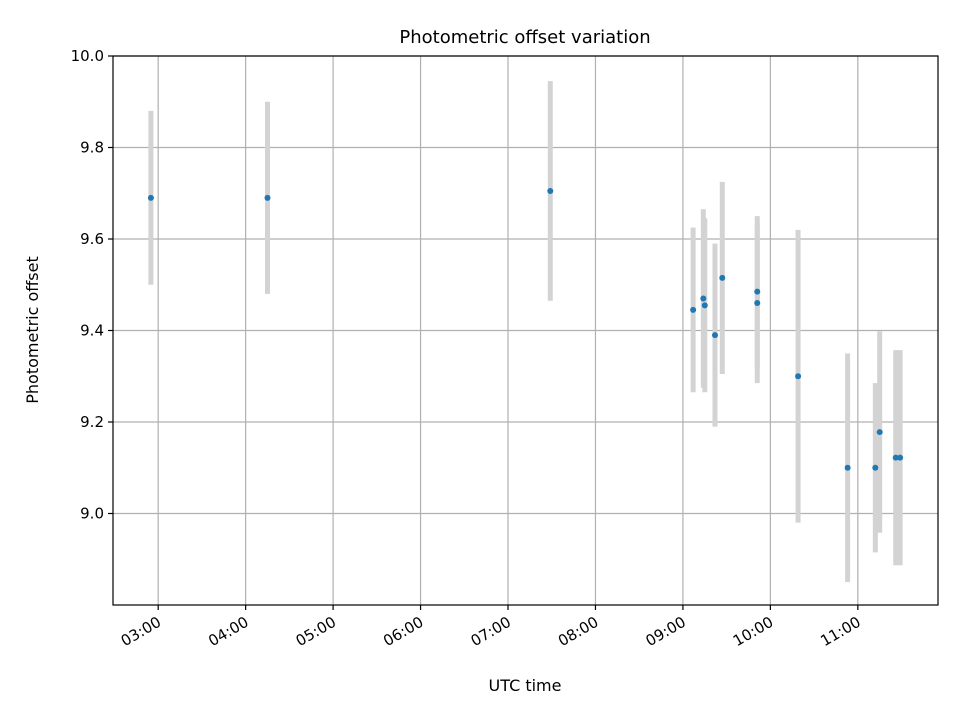 The width and height of the screenshot is (960, 720). Describe the element at coordinates (92, 514) in the screenshot. I see `y-tick-label: 9.0` at that location.